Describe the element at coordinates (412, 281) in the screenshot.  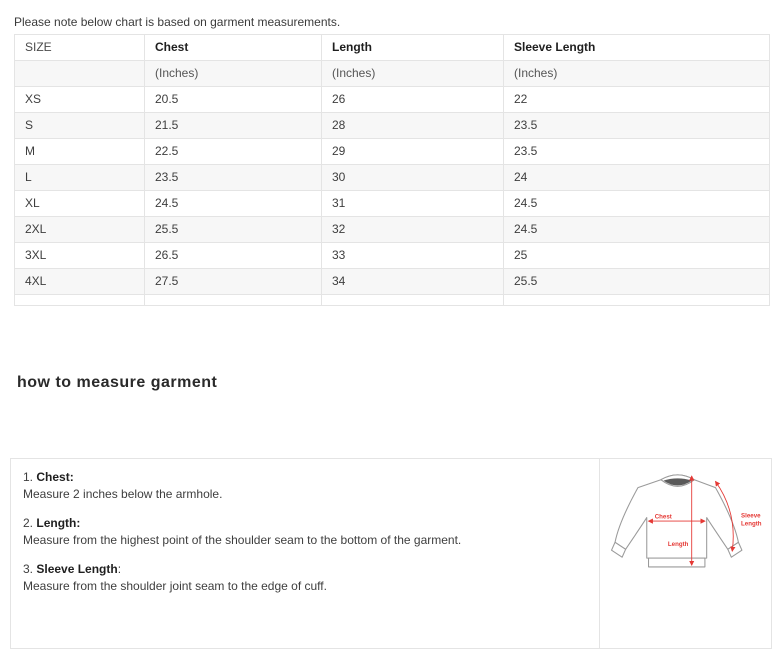
I see `table-cell-length: 34` at that location.